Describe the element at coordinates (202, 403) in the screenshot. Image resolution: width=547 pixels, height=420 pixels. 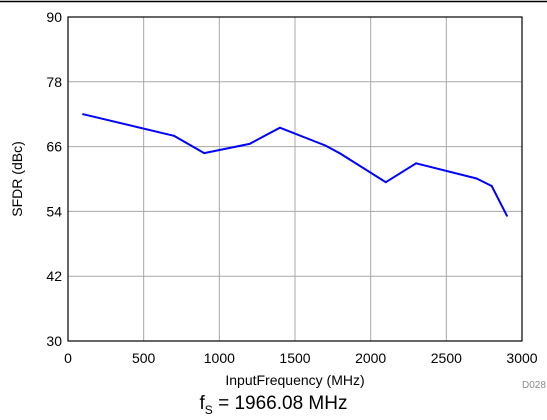
I see `caption-symbol: f` at that location.